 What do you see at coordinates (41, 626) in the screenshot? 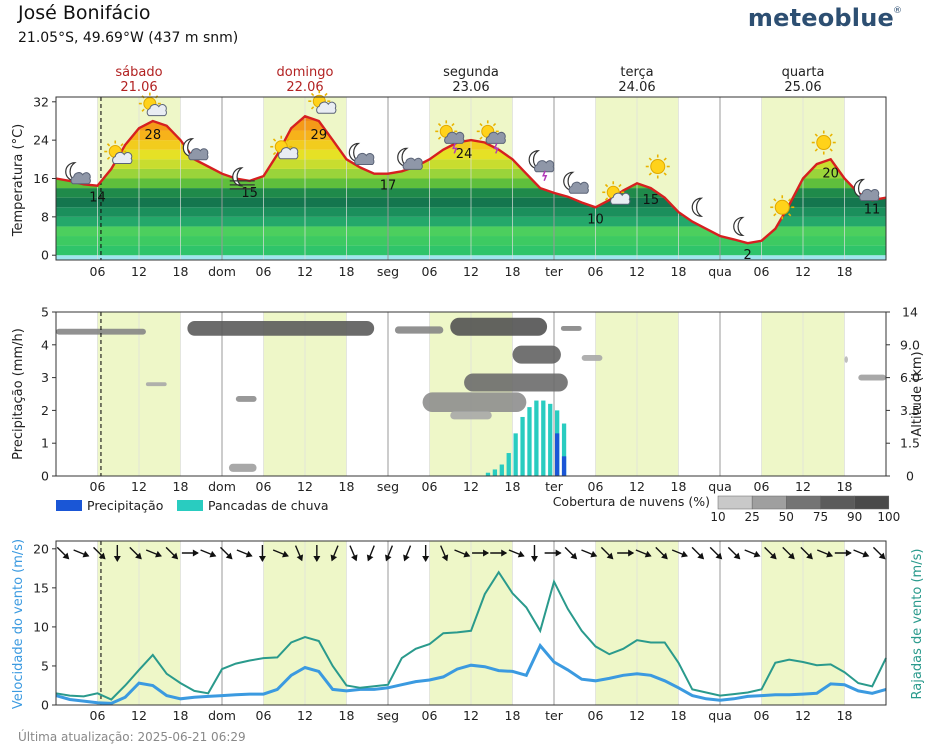
I see `y-tick-label: 10` at bounding box center [41, 626].